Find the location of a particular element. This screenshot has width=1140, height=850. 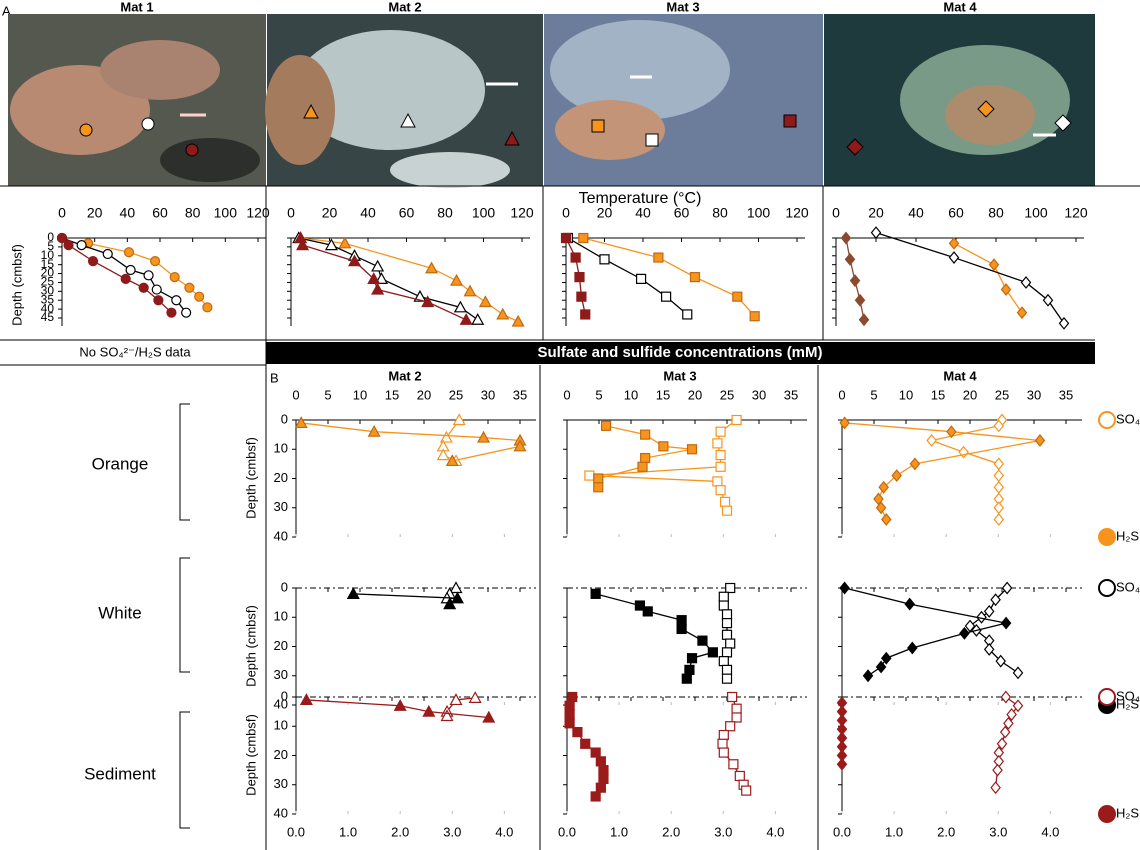

photo is located at coordinates (137, 100).